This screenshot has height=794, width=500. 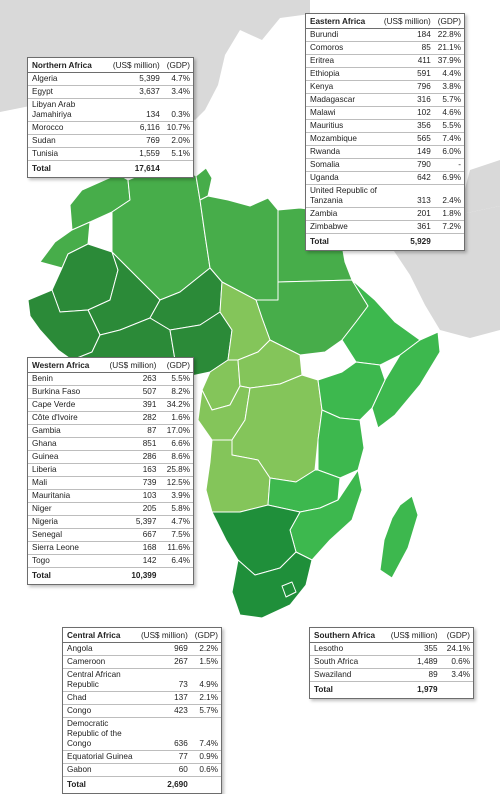 What do you see at coordinates (204, 184) in the screenshot?
I see `region-tunisia` at bounding box center [204, 184].